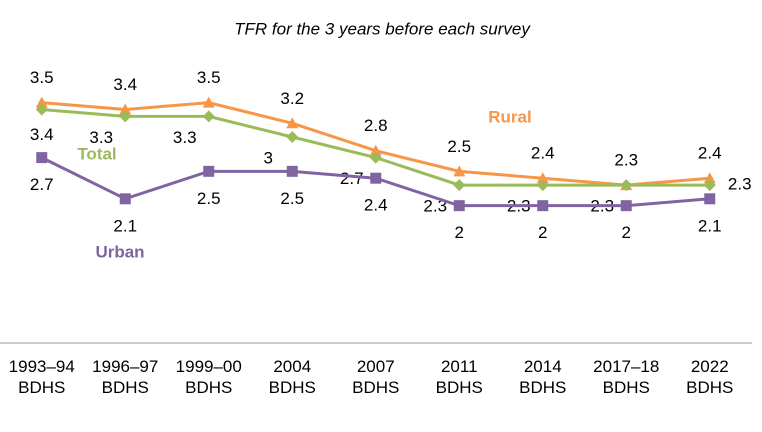  What do you see at coordinates (268, 157) in the screenshot?
I see `data-label: 3` at bounding box center [268, 157].